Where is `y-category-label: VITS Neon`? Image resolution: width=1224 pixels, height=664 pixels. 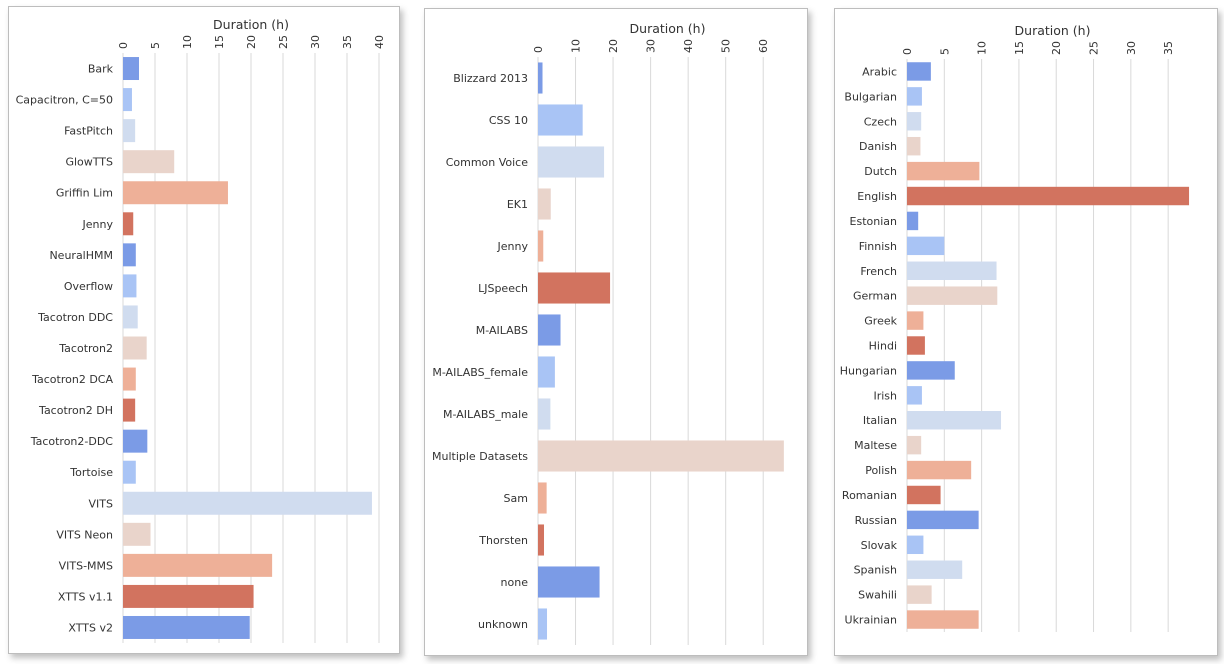 y-category-label: VITS Neon is located at coordinates (84, 534).